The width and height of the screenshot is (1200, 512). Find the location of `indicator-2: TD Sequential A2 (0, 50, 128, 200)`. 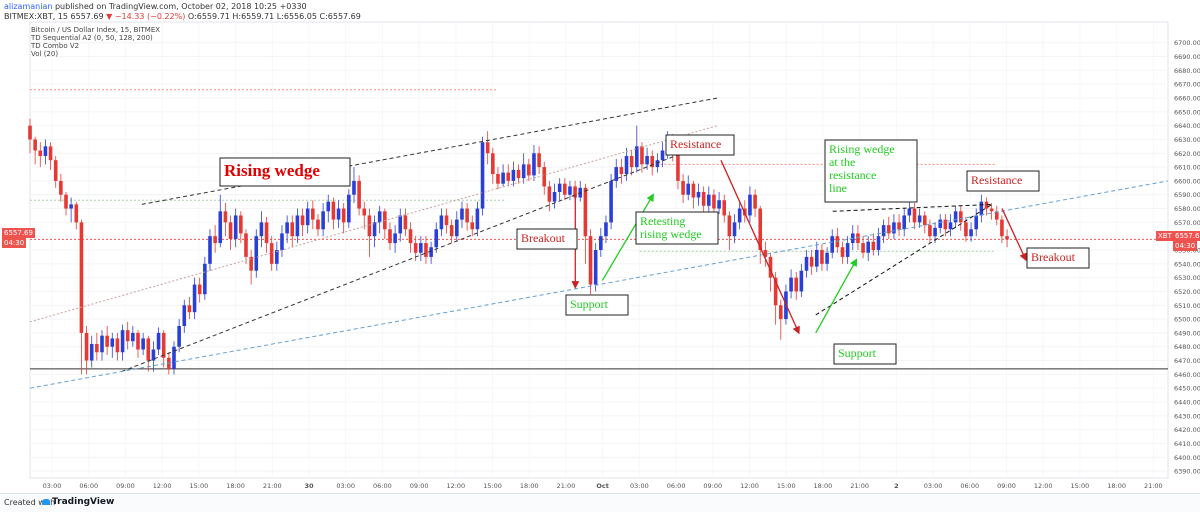

indicator-2: TD Sequential A2 (0, 50, 128, 200) is located at coordinates (92, 38).